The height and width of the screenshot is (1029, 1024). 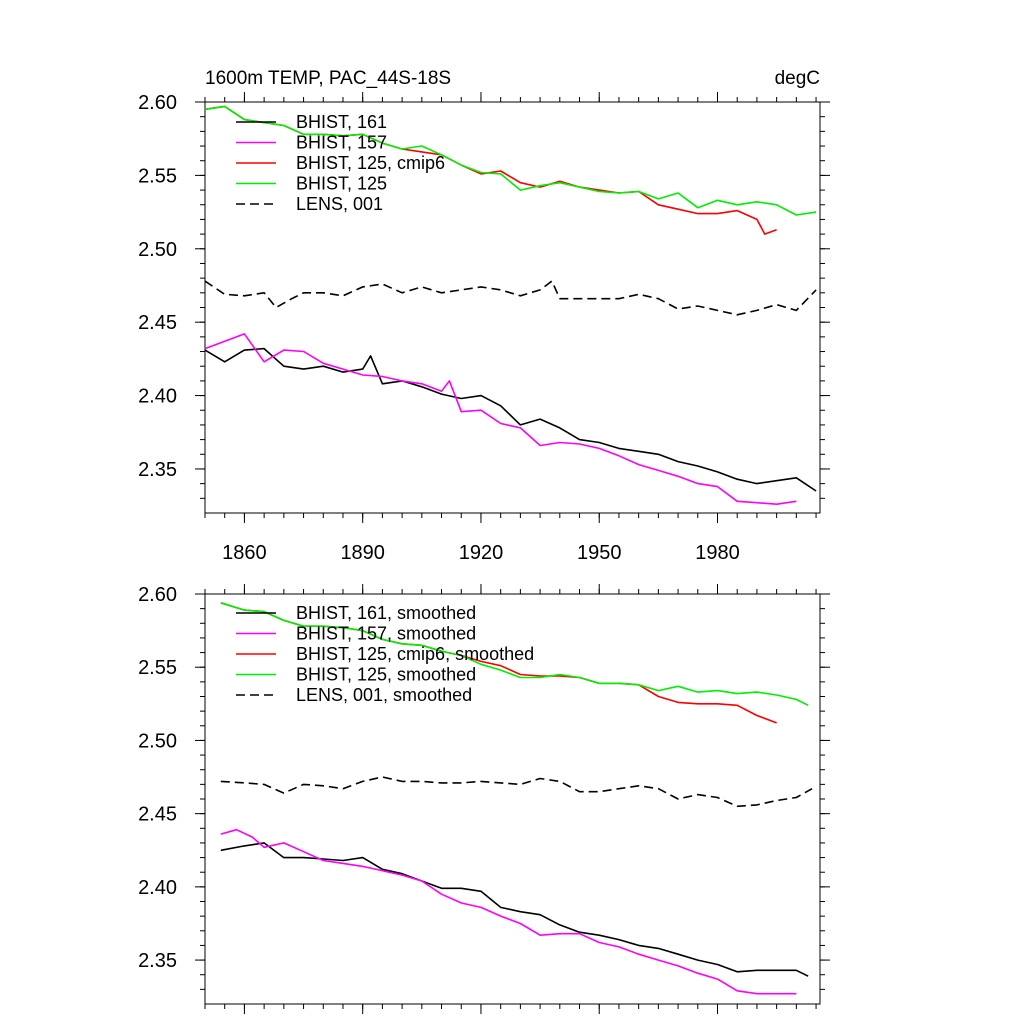 What do you see at coordinates (717, 553) in the screenshot?
I see `x-tick-label: 1980` at bounding box center [717, 553].